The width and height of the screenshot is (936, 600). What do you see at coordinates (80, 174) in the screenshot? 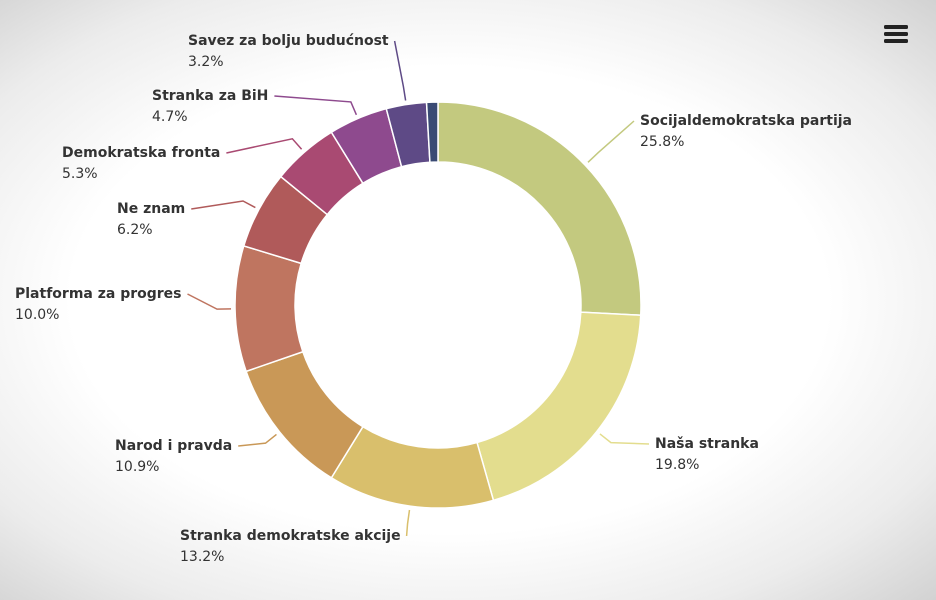
I see `data-label-value: 5.3%` at bounding box center [80, 174].